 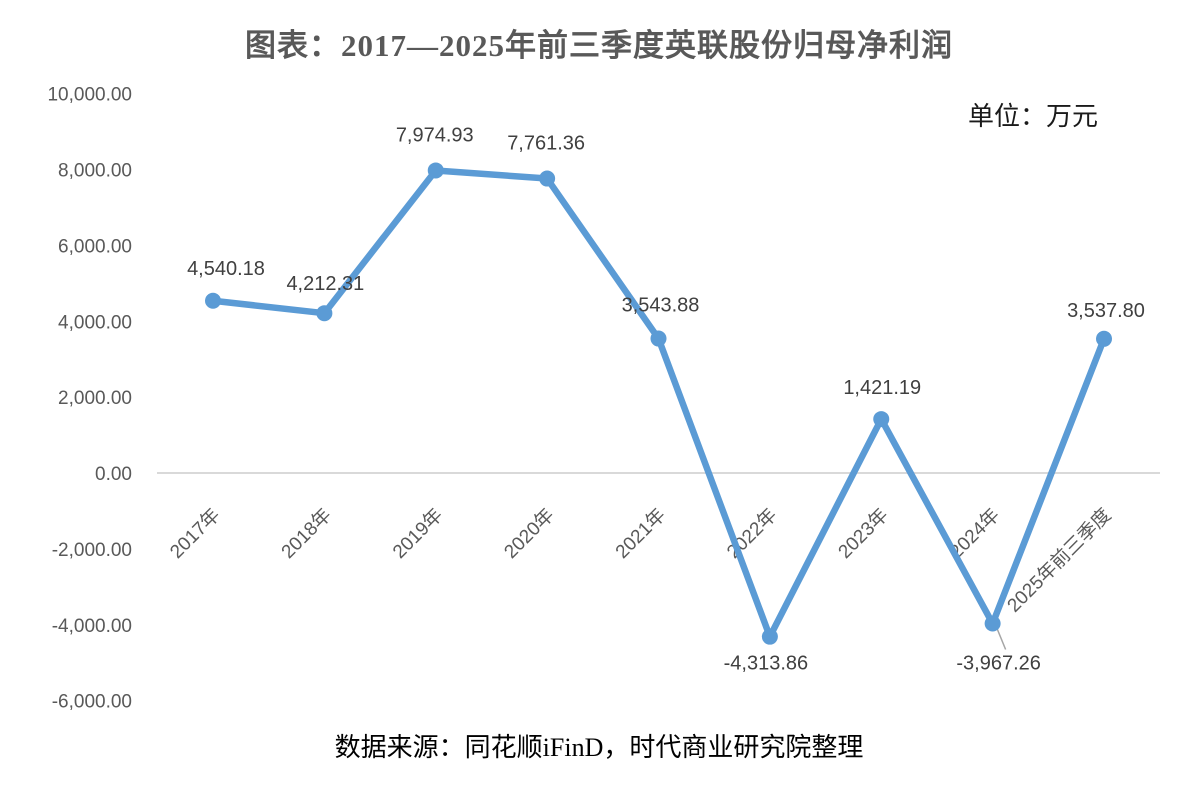 I want to click on data-point-value-label: 7,761.36, so click(x=546, y=144).